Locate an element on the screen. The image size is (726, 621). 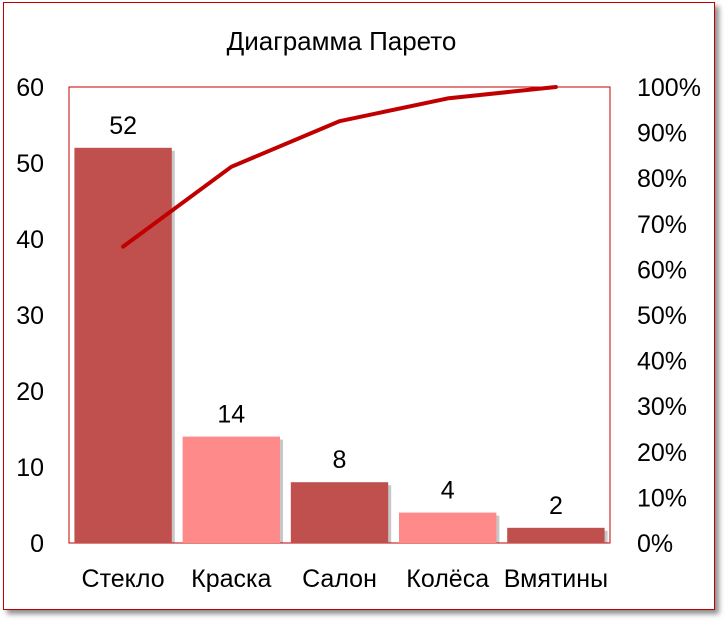
left-axis-ticks: 0 10 20 30 40 50 60 is located at coordinates (30, 316).